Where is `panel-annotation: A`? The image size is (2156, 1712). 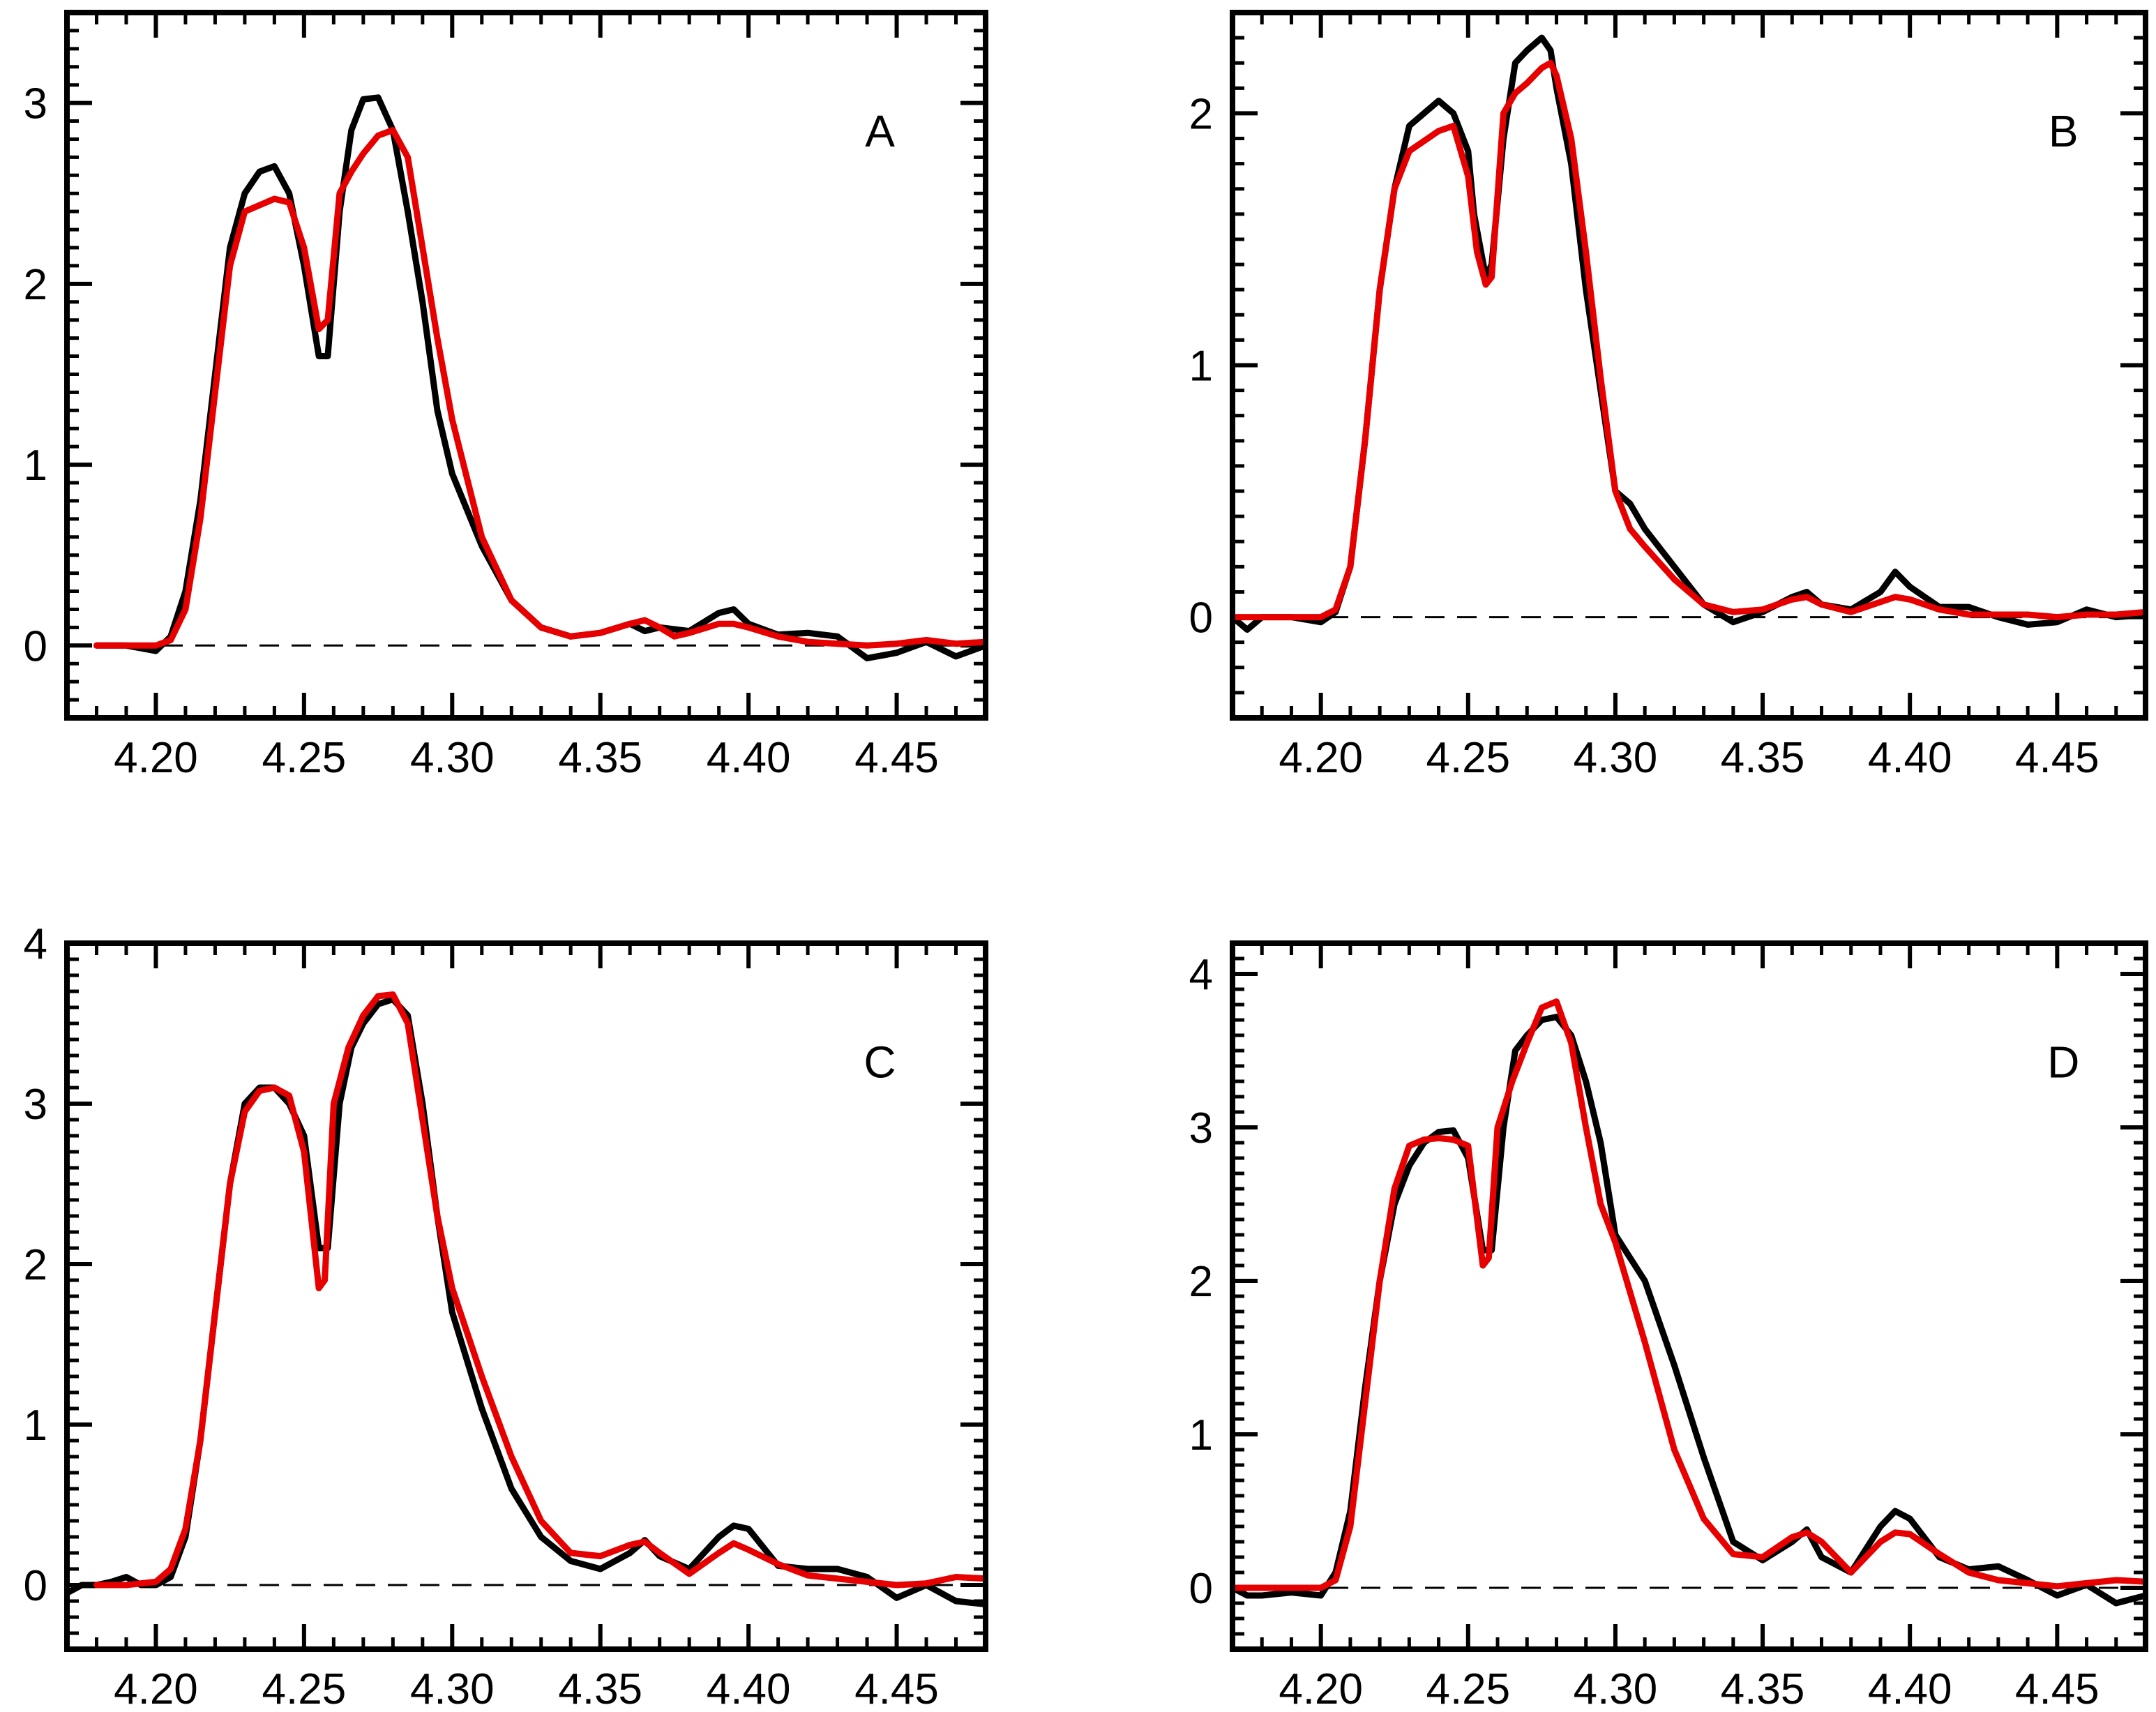
panel-annotation: A is located at coordinates (880, 131).